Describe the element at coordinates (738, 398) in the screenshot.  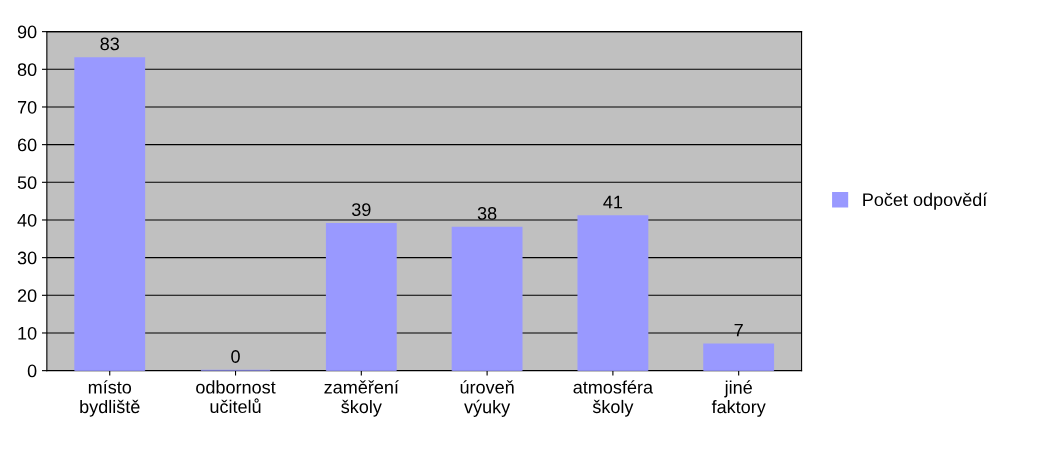
I see `x-tick-label: jiné faktory` at that location.